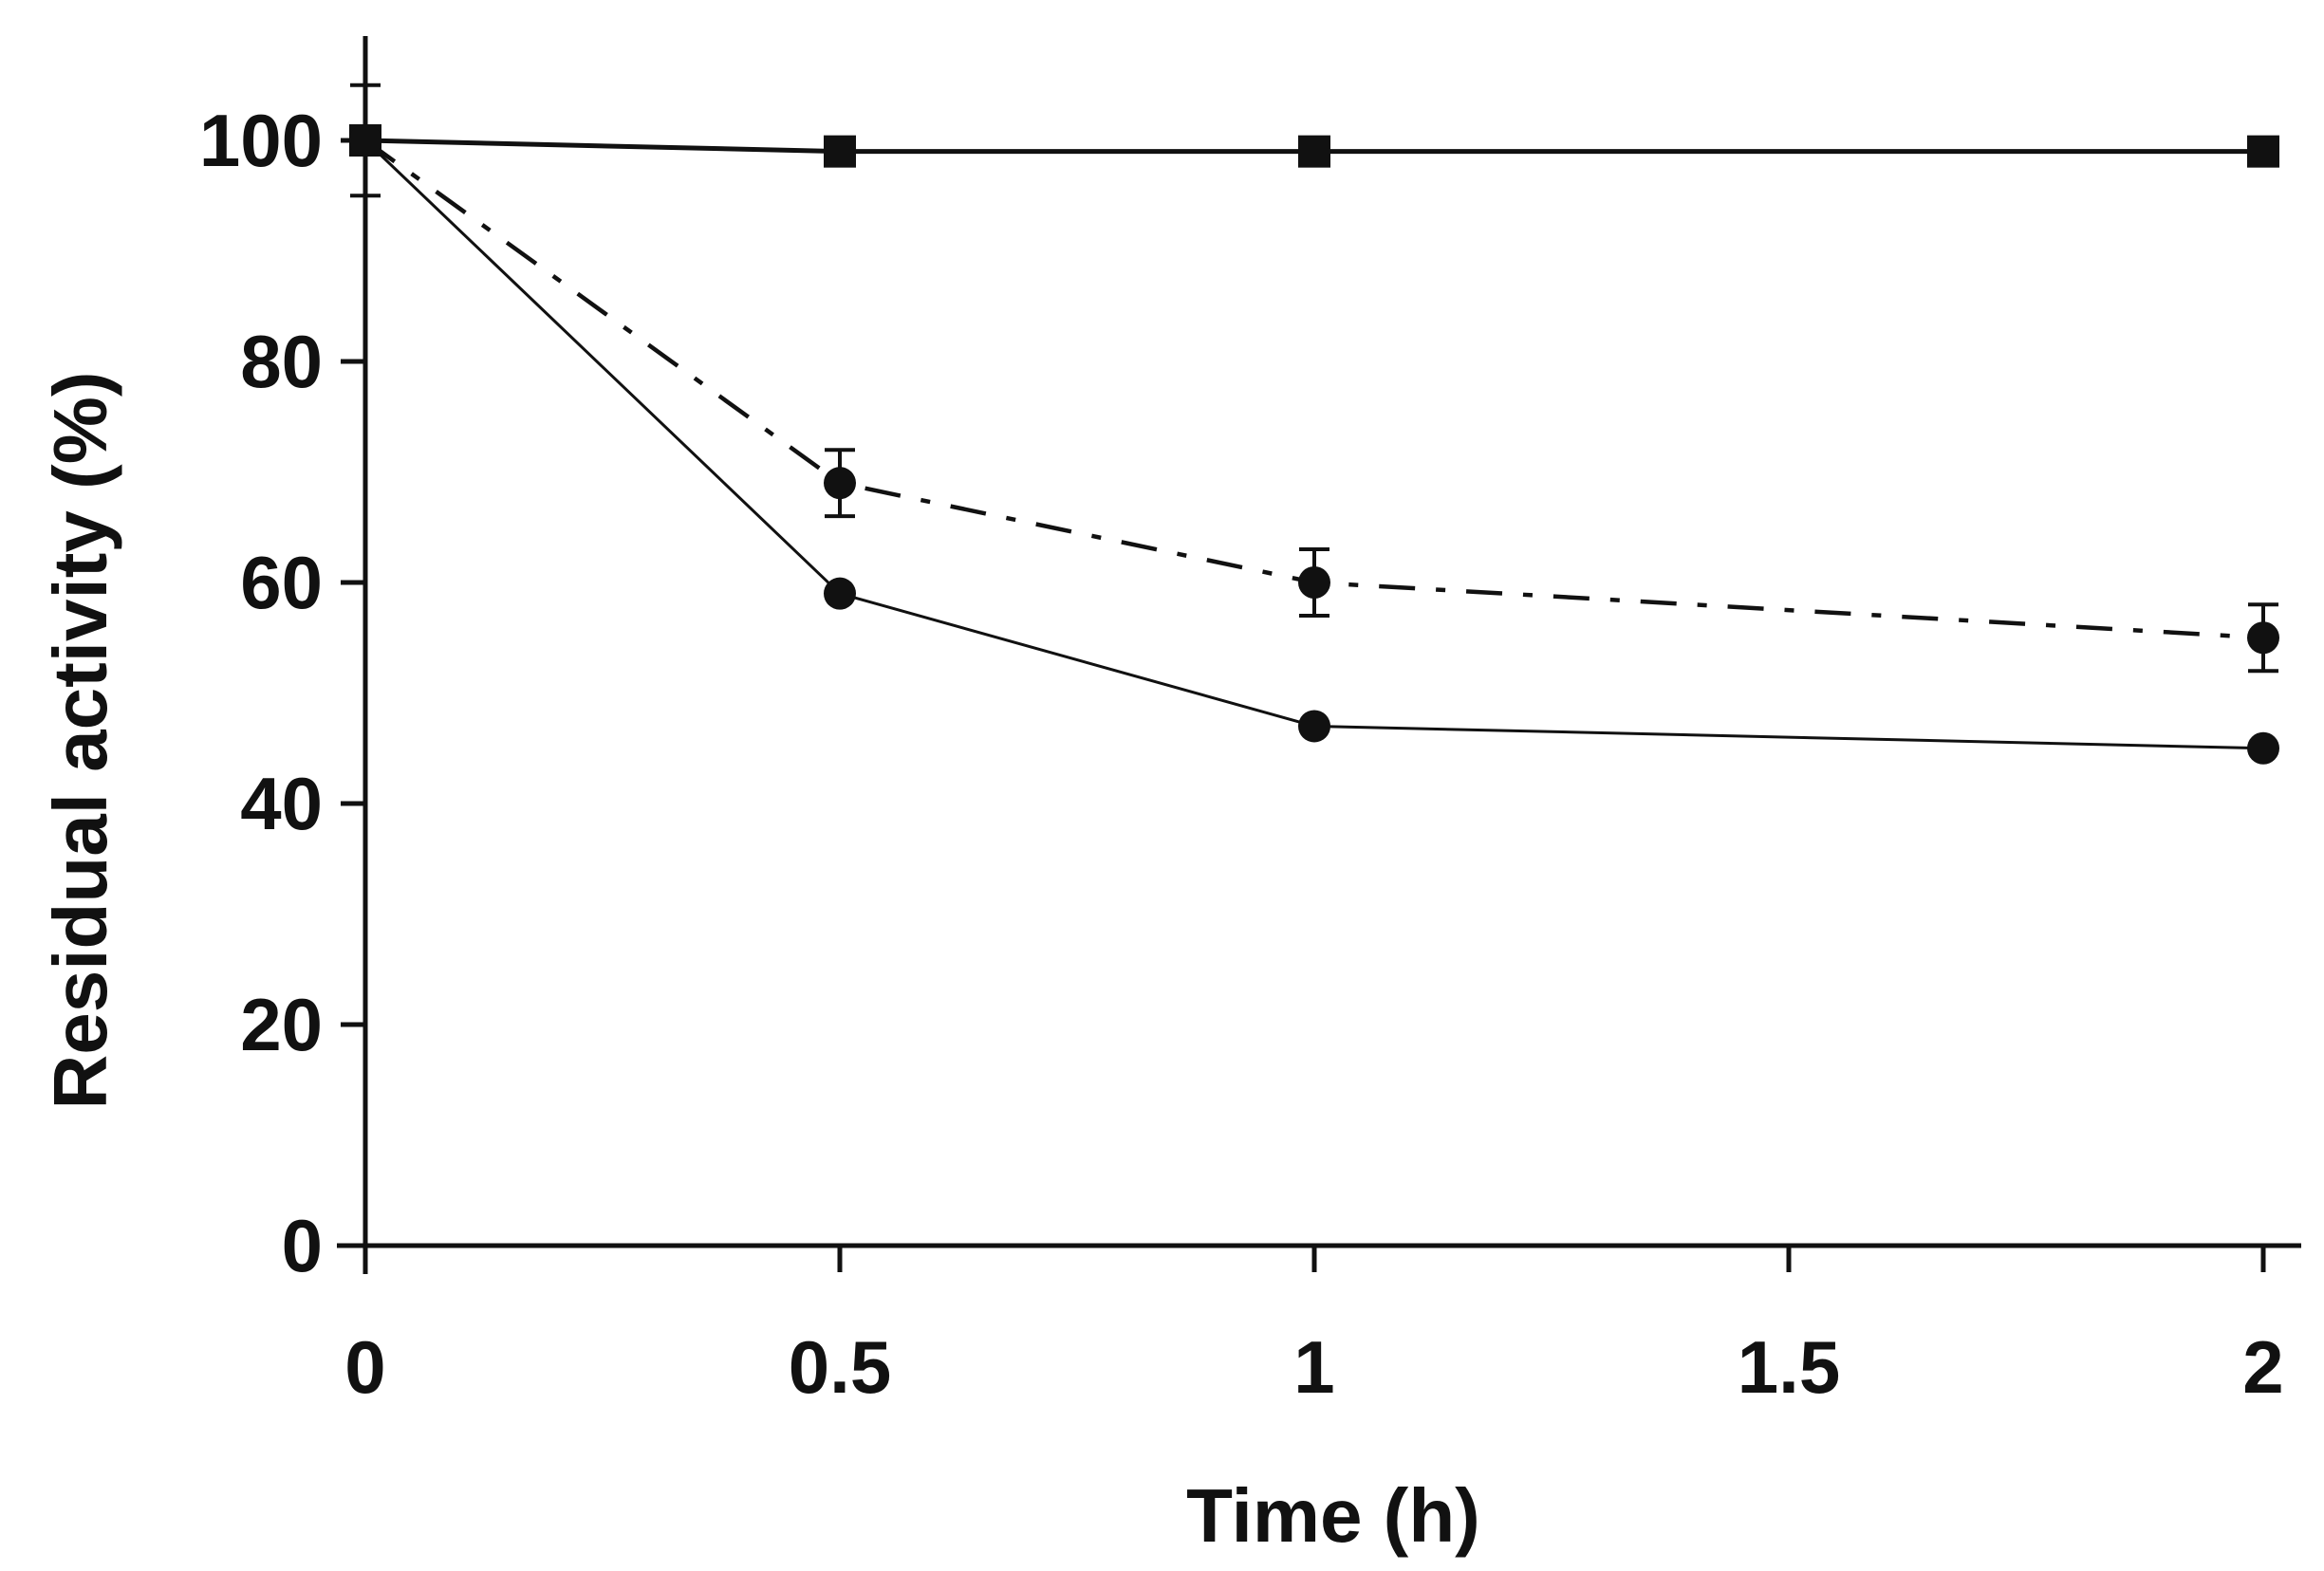 This screenshot has width=2324, height=1571. Describe the element at coordinates (364, 1367) in the screenshot. I see `x-tick-label-0: 0` at that location.